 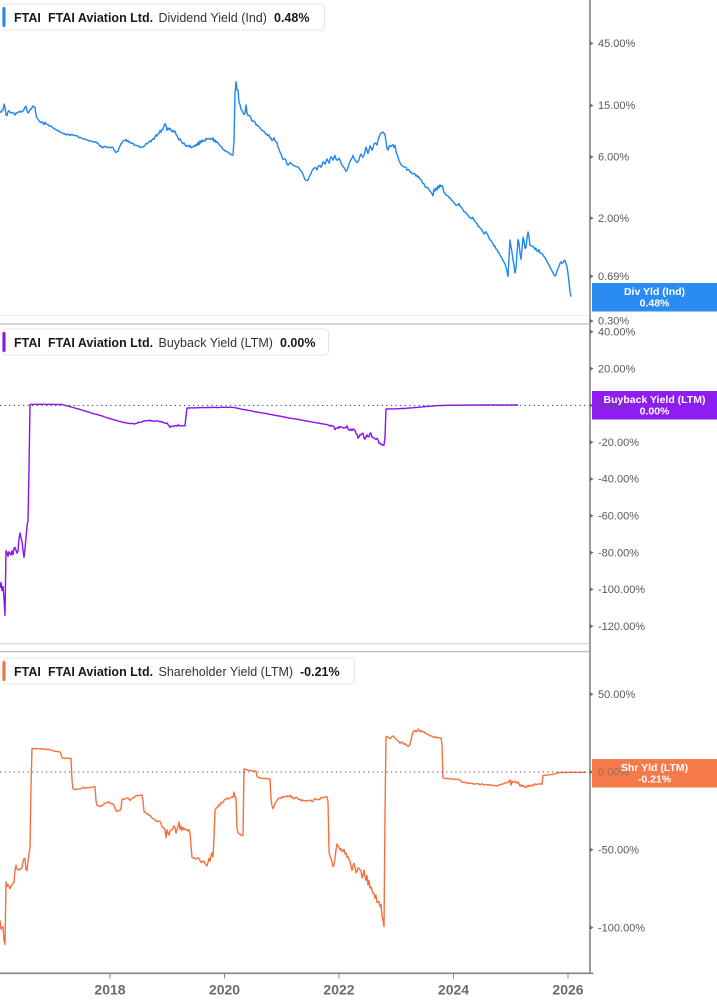 I want to click on svg-text: 2022, so click(x=338, y=990).